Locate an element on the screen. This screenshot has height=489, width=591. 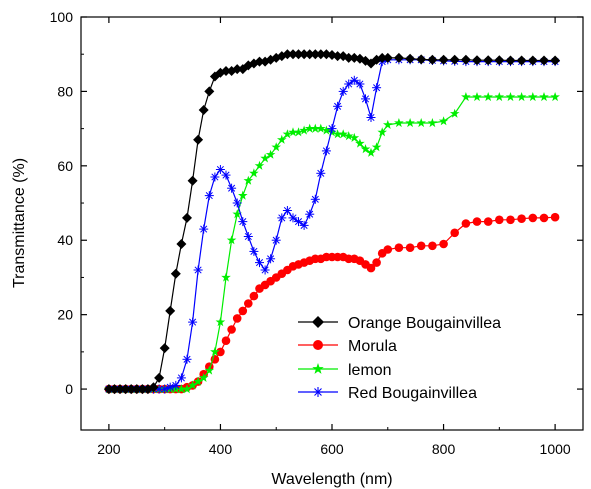
legend-item-morula: Morula is located at coordinates (347, 346).